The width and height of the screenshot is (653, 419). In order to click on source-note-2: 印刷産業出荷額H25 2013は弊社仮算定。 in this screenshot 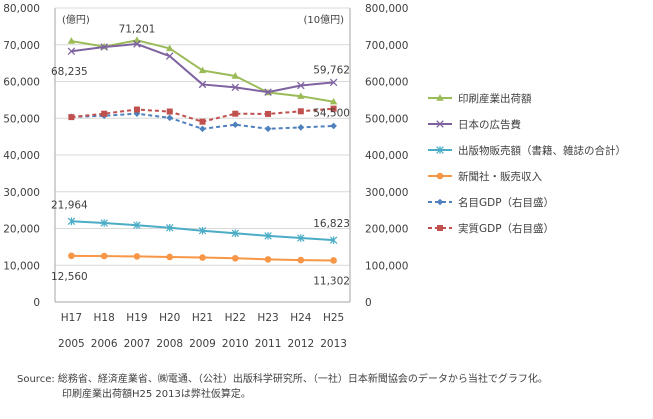, I will do `click(156, 394)`.